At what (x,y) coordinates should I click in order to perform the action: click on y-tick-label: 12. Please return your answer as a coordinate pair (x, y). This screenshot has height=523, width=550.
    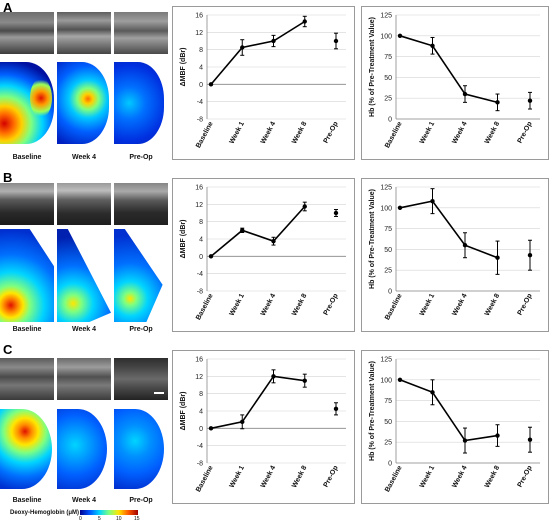
    Looking at the image, I should click on (199, 205).